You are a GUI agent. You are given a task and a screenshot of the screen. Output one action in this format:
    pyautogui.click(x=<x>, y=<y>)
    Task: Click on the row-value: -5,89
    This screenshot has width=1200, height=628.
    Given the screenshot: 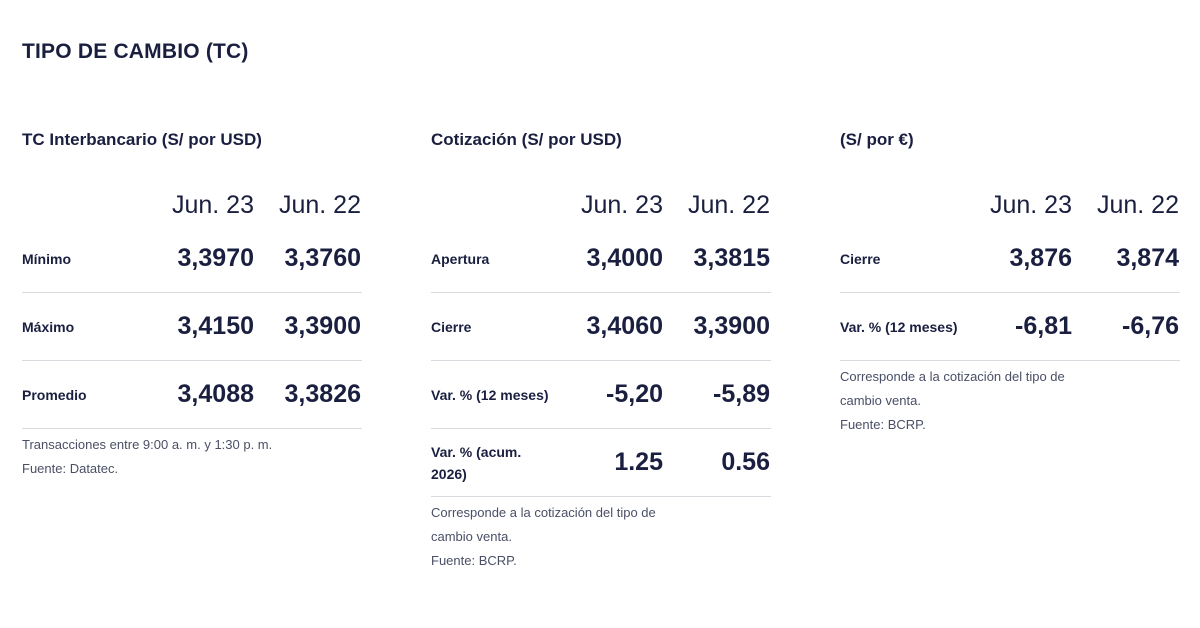 What is the action you would take?
    pyautogui.click(x=741, y=394)
    